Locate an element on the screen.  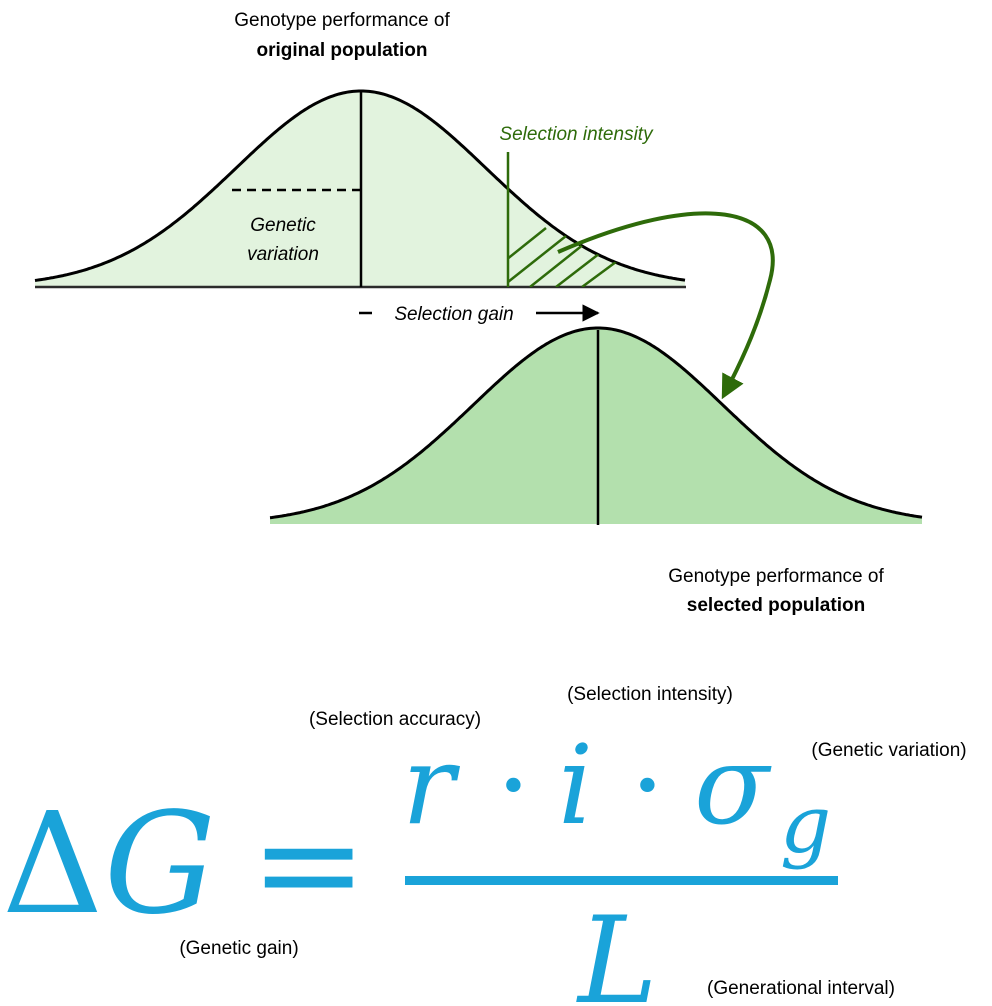
selected-population-fill is located at coordinates (596, 426).